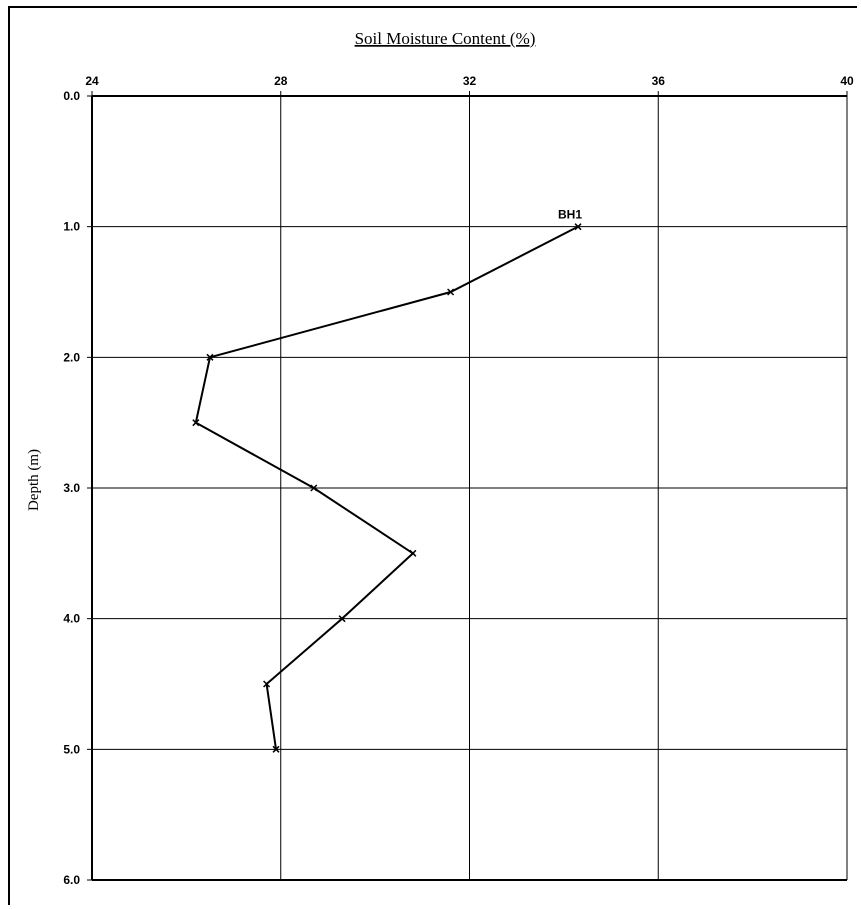  What do you see at coordinates (71, 880) in the screenshot?
I see `y-tick-label: 6.0` at bounding box center [71, 880].